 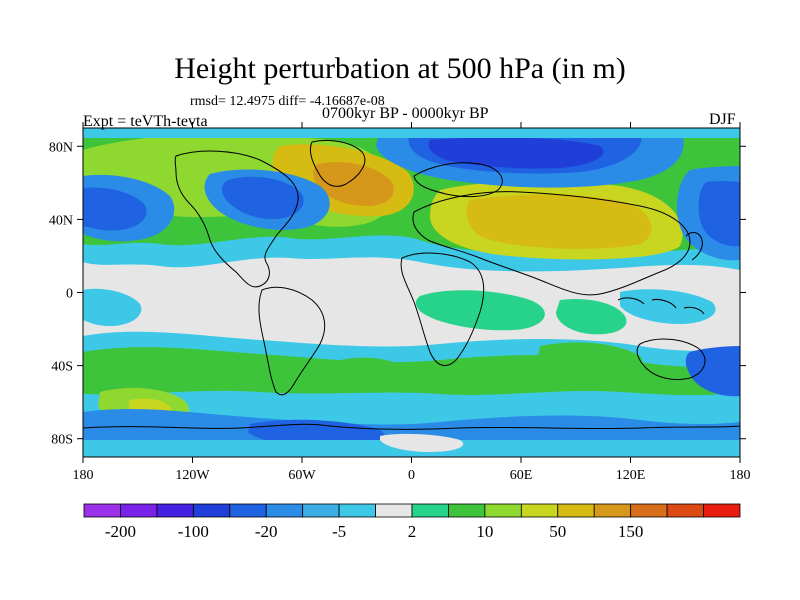 I want to click on field-tropical-pacific-east, so click(x=668, y=306).